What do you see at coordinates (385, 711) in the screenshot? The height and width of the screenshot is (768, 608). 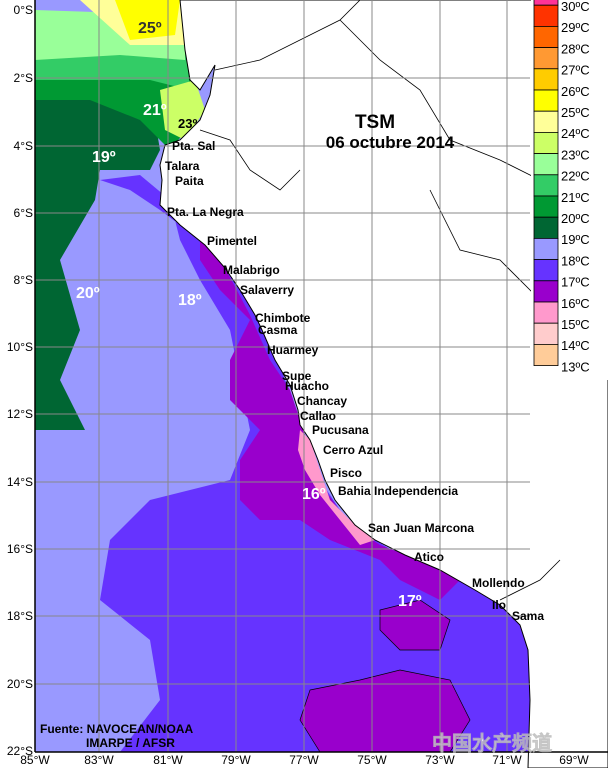 I see `sst-16-region-south` at bounding box center [385, 711].